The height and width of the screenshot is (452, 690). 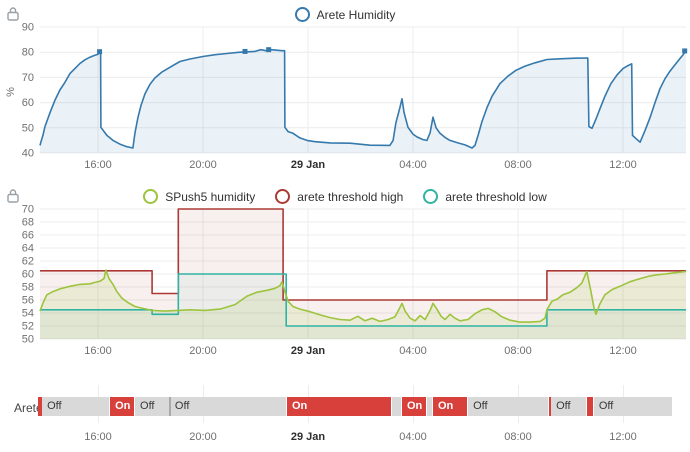 I want to click on timeline-row-label: Arete, so click(x=28, y=408).